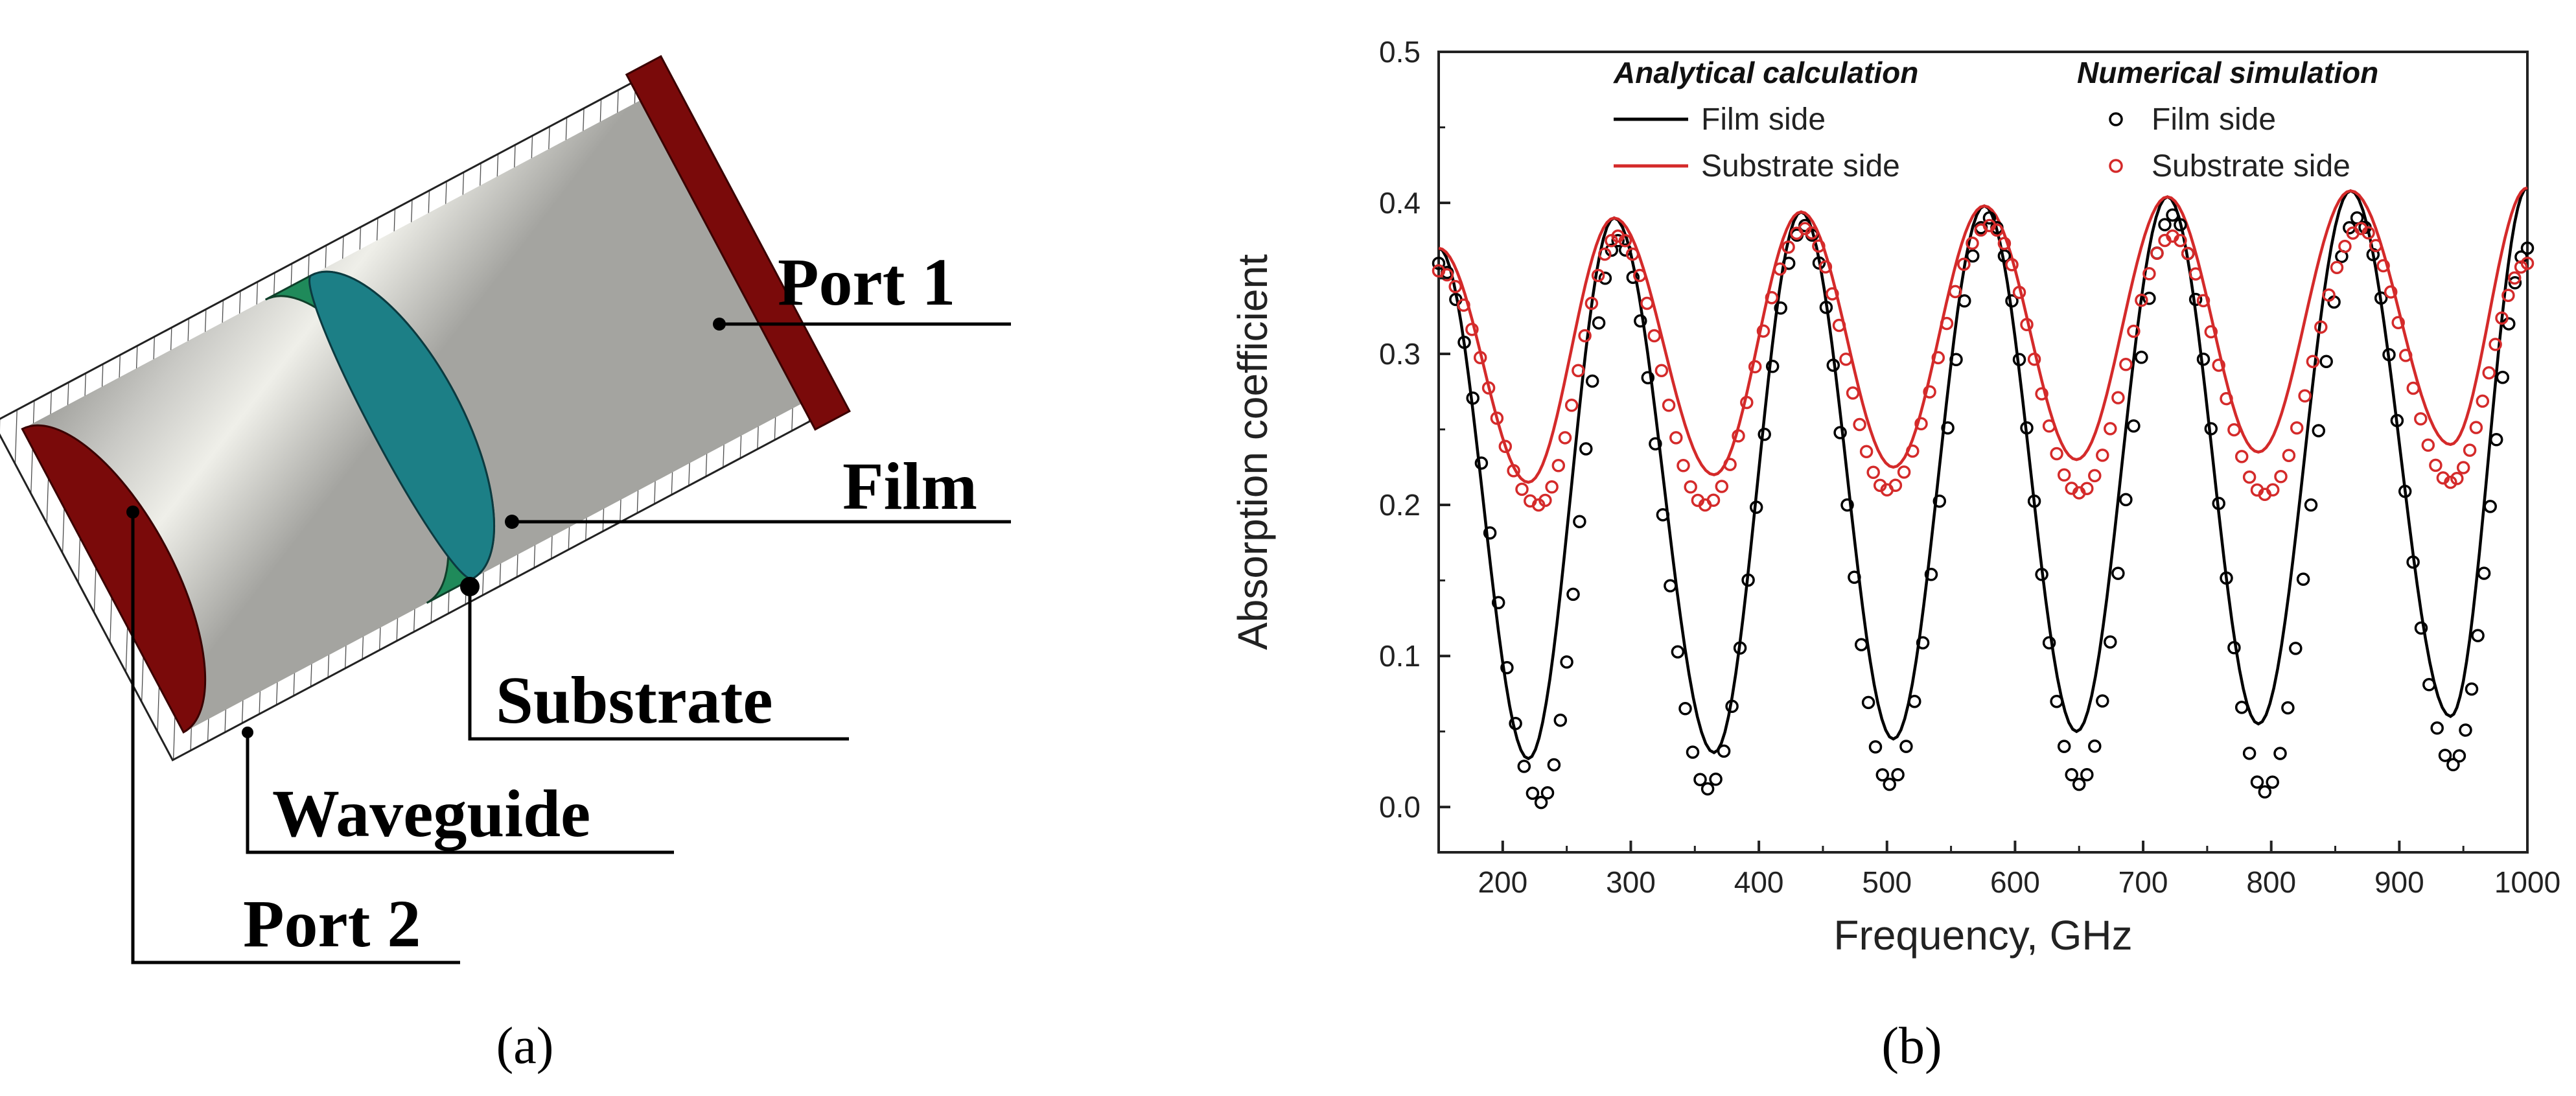 The image size is (2576, 1096). I want to click on port2-face, so click(114, 579).